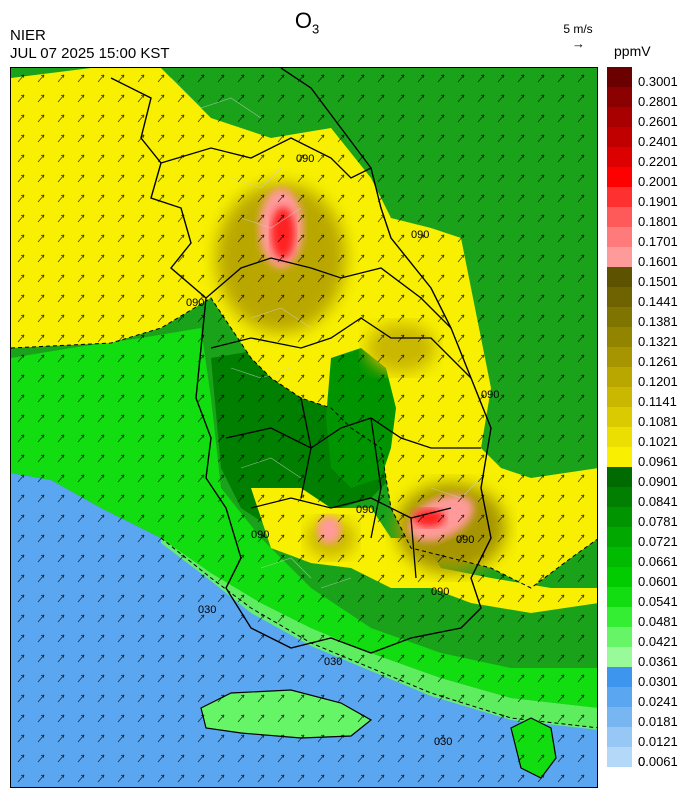  I want to click on map-title: O3, so click(307, 22).